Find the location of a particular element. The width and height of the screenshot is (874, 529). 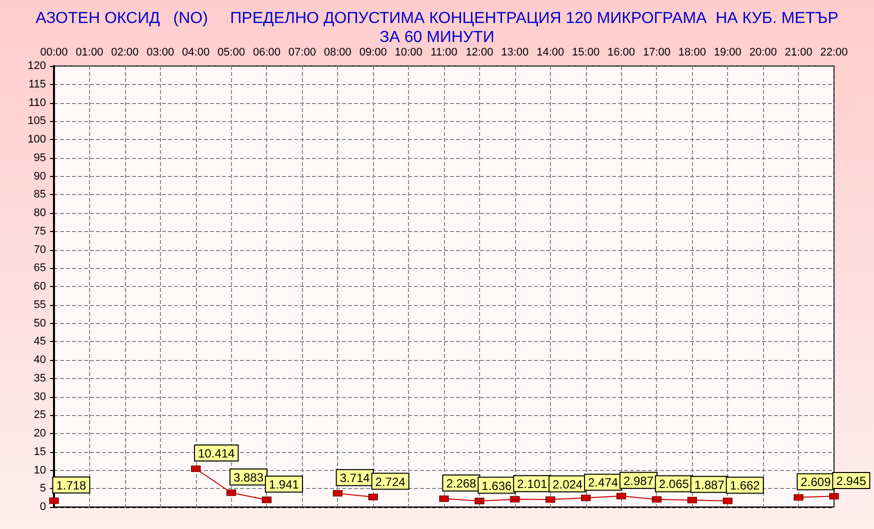

x-tick-label: 09:00 is located at coordinates (373, 52).